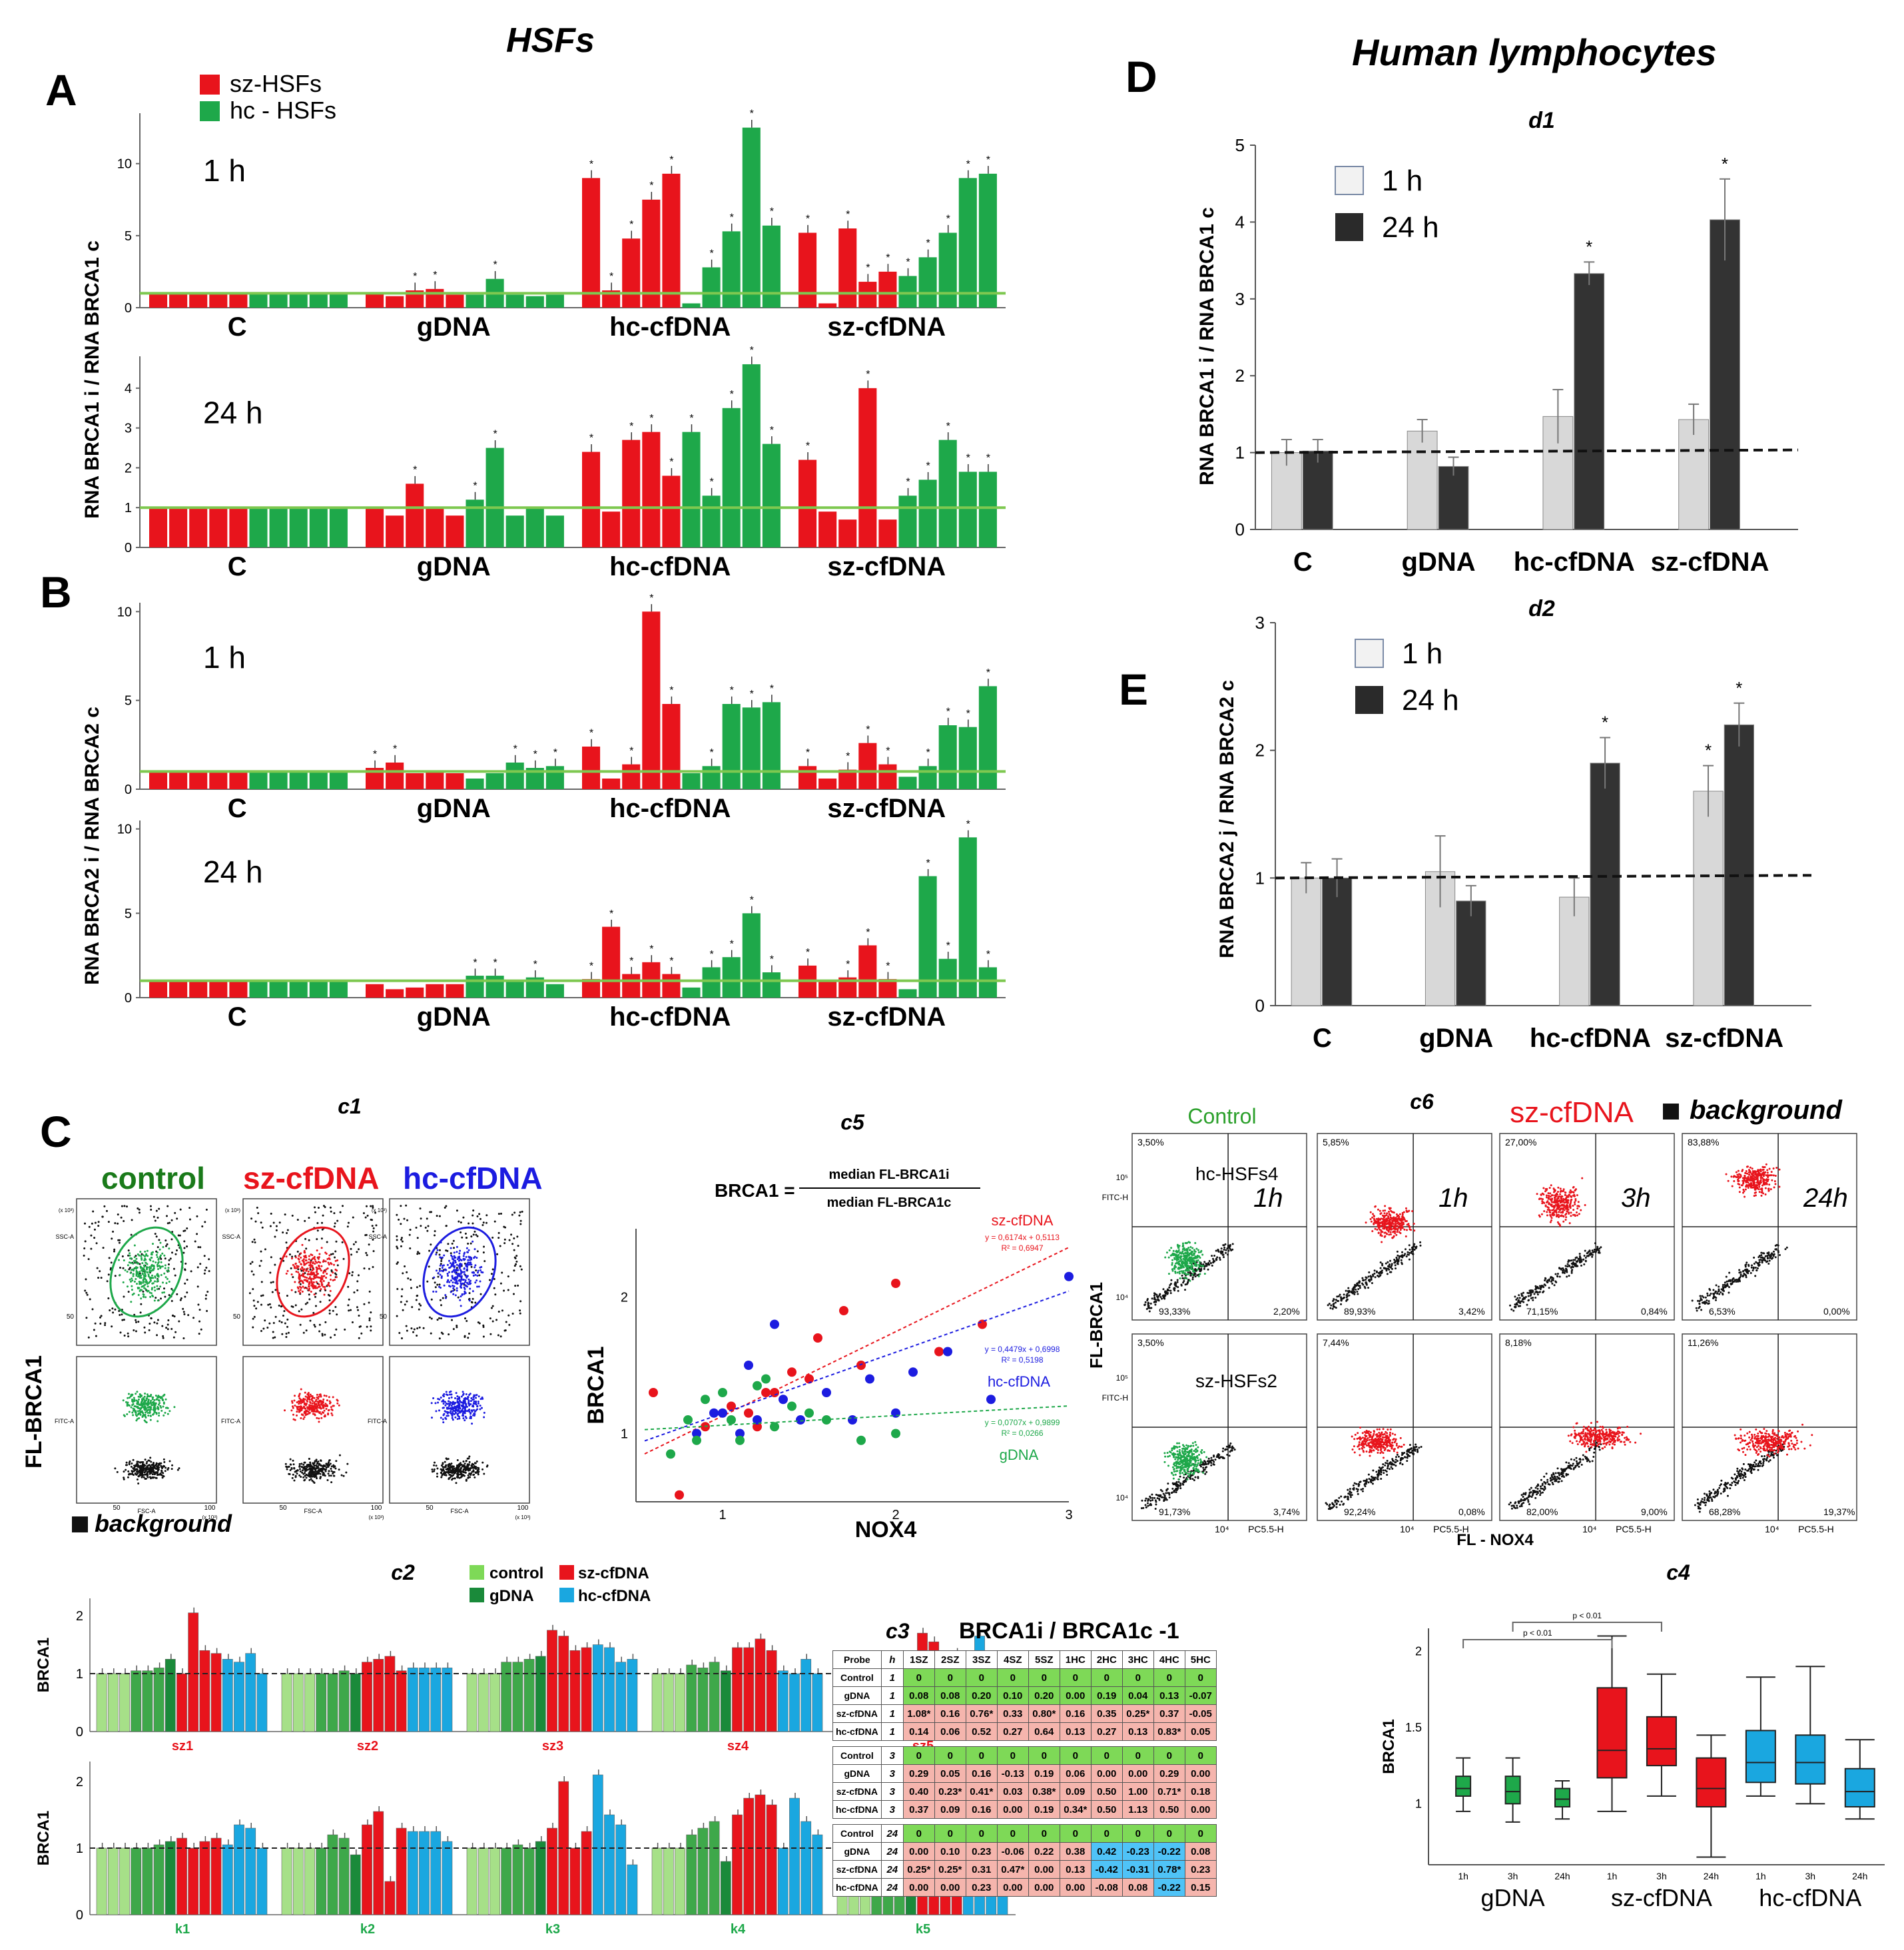  What do you see at coordinates (1260, 878) in the screenshot?
I see `y-tick-label: 1` at bounding box center [1260, 878].